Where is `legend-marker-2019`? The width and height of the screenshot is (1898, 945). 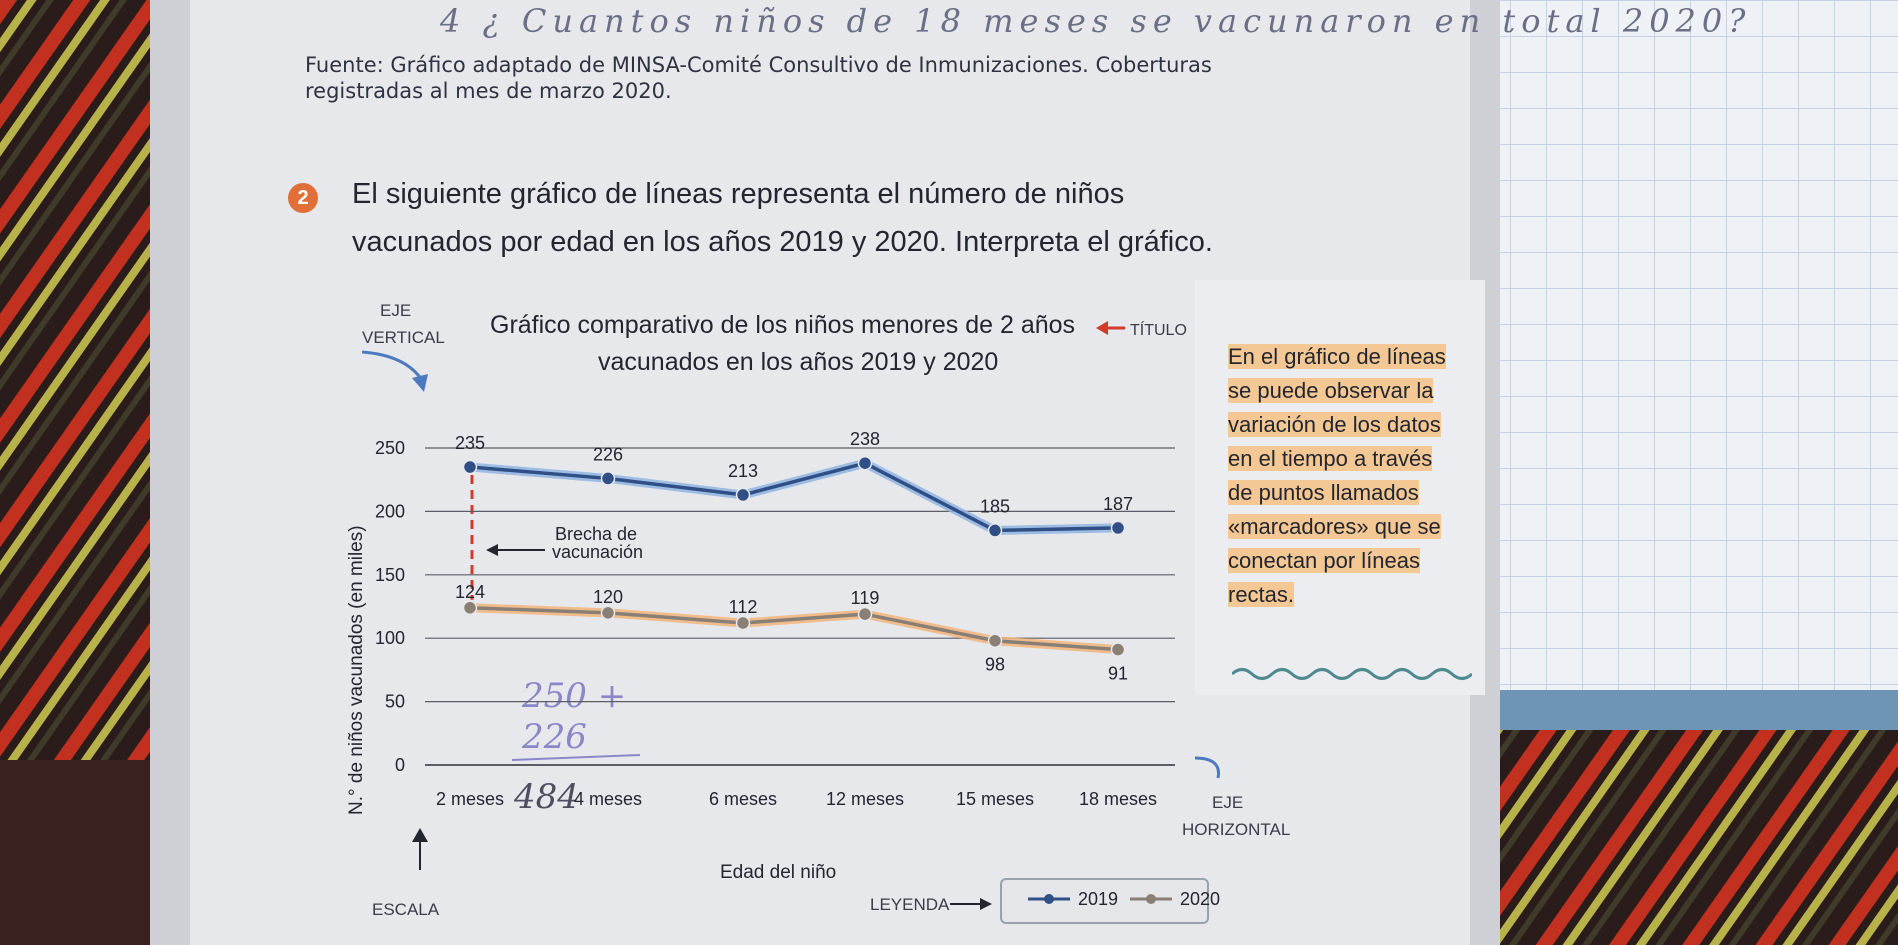
legend-marker-2019 is located at coordinates (1049, 899).